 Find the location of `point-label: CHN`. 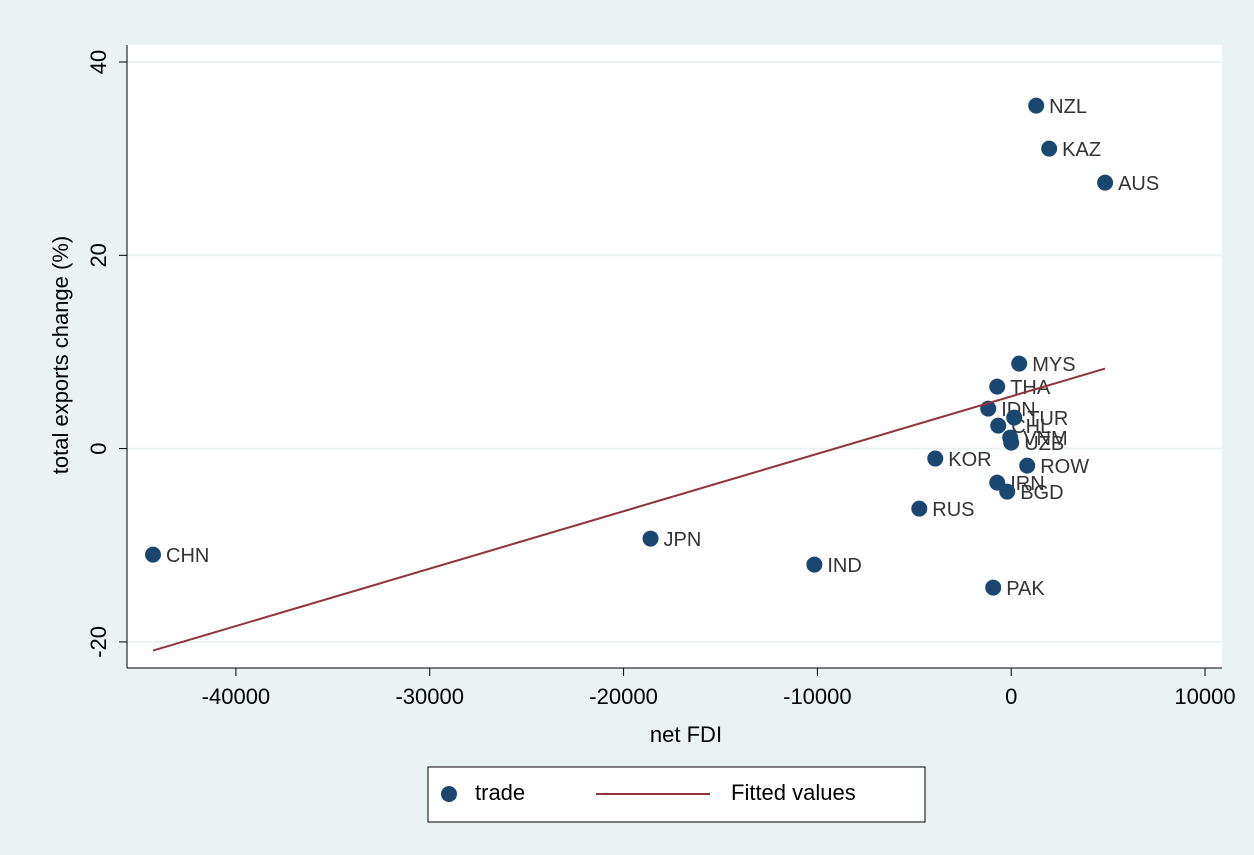

point-label: CHN is located at coordinates (187, 556).